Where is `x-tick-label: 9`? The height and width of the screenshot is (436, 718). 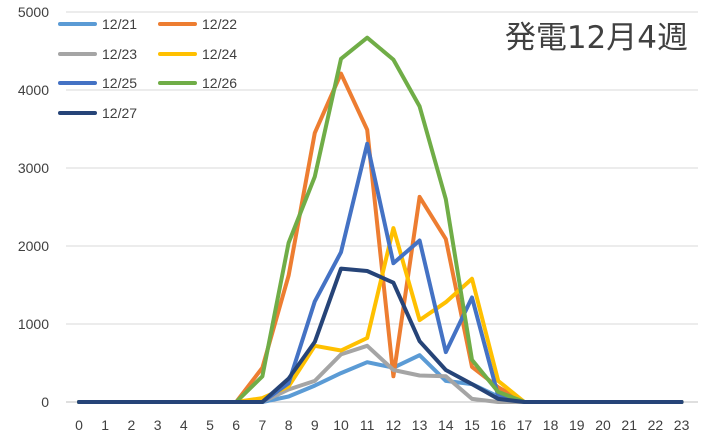
x-tick-label: 9 is located at coordinates (315, 425).